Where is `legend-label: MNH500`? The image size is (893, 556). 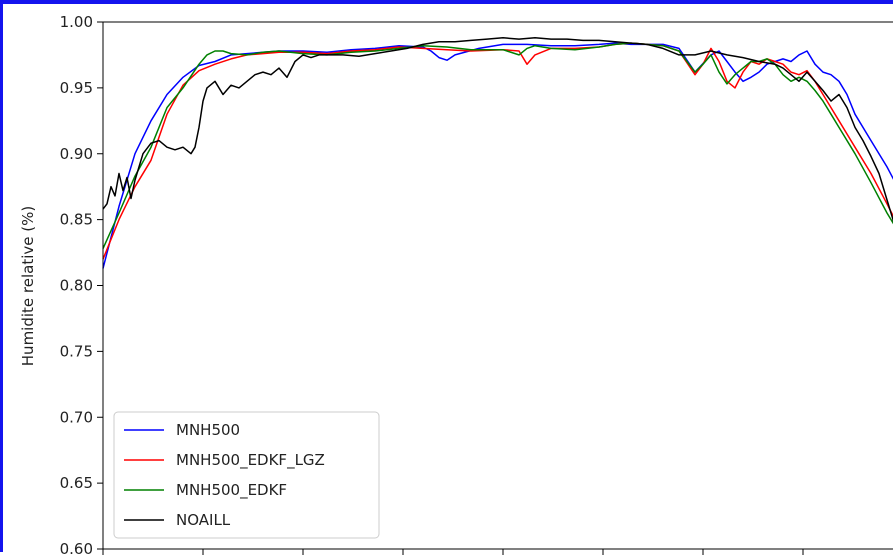 legend-label: MNH500 is located at coordinates (208, 430).